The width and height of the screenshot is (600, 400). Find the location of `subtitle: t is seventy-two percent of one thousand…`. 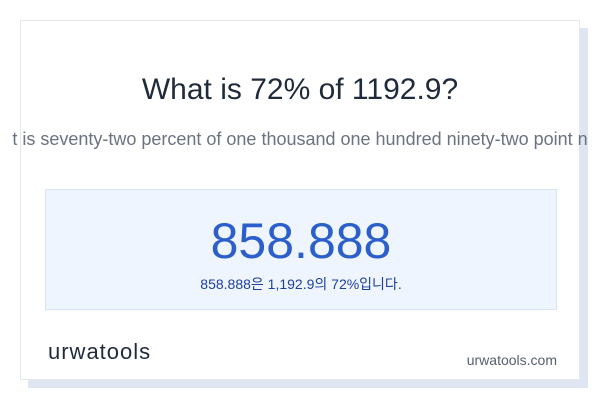

subtitle: t is seventy-two percent of one thousand… is located at coordinates (300, 139).